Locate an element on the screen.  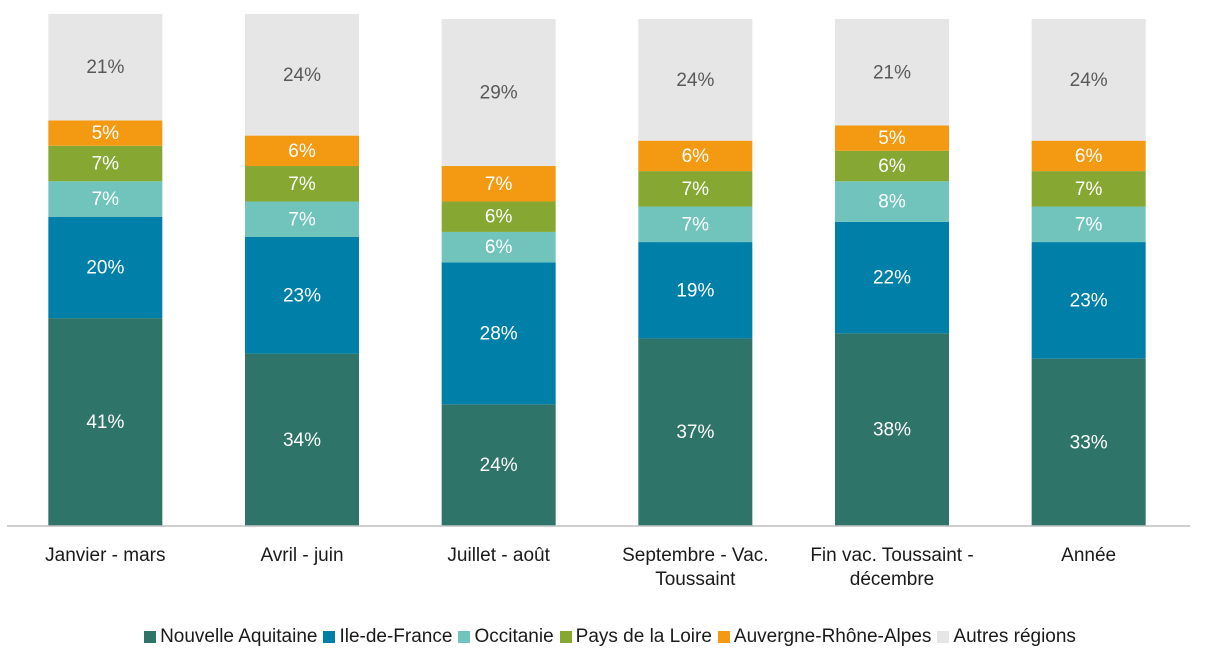
x-tick-label: Juillet - août is located at coordinates (498, 555).